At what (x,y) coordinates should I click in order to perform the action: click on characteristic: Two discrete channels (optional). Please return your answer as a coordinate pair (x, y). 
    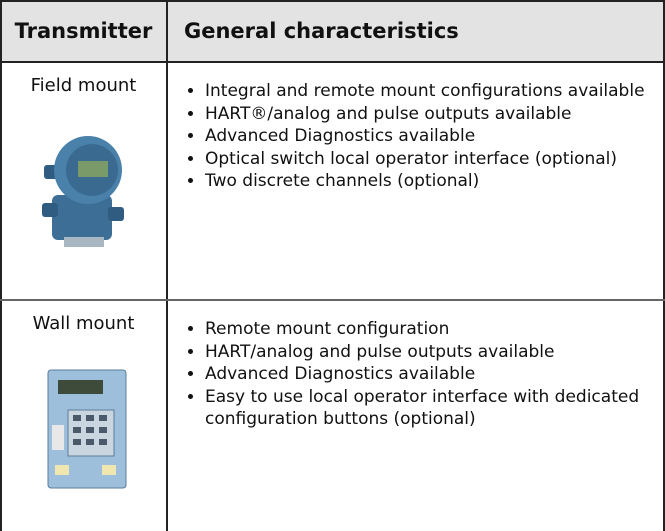
    Looking at the image, I should click on (430, 181).